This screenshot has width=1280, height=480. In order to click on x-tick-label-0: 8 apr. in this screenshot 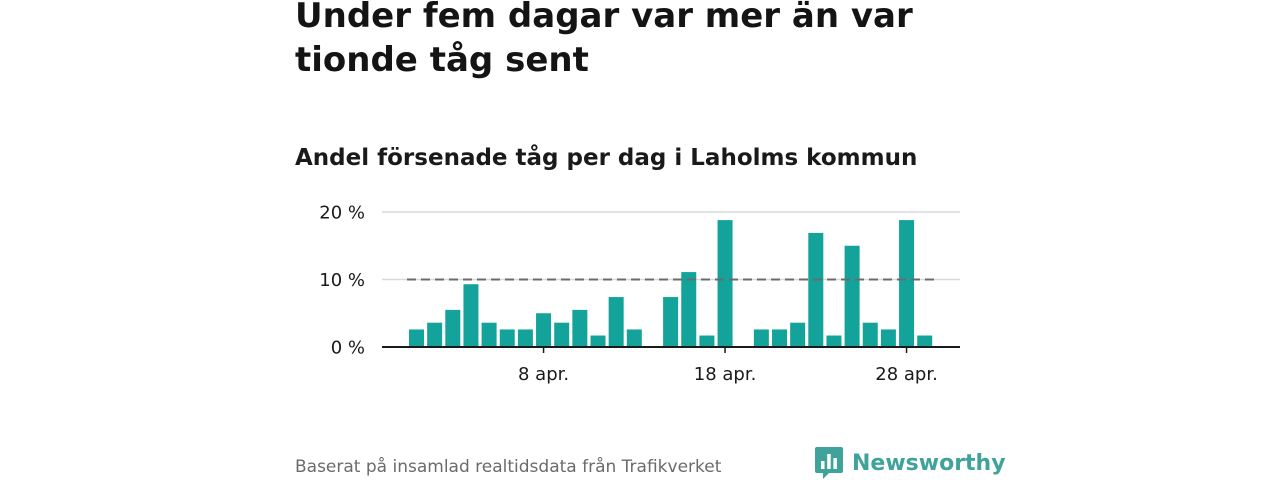, I will do `click(543, 374)`.